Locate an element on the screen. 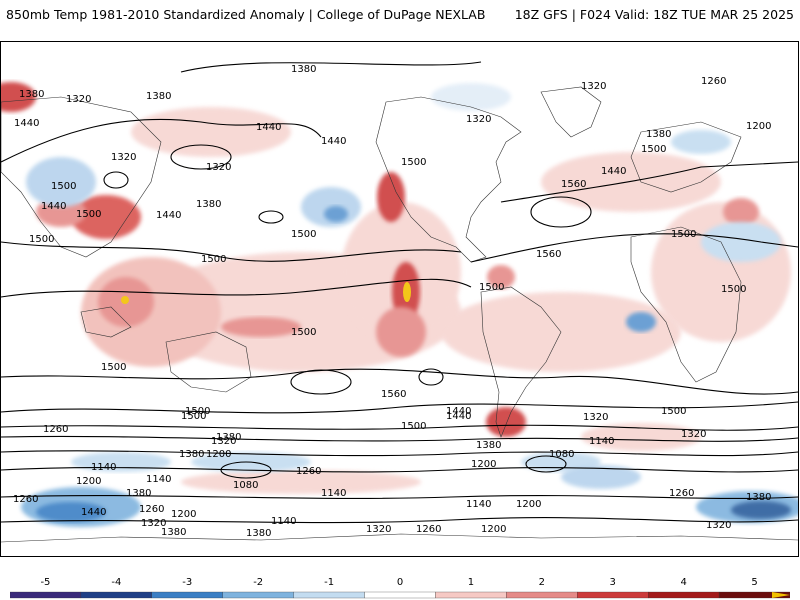 The image size is (800, 600). colorbar-tick-label: 0 is located at coordinates (400, 582).